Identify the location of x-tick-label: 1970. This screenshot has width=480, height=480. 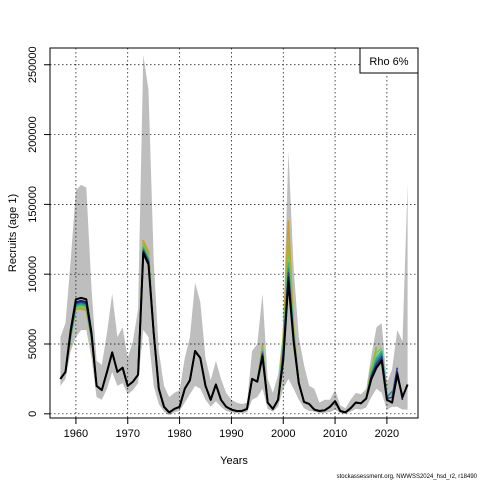
(128, 434).